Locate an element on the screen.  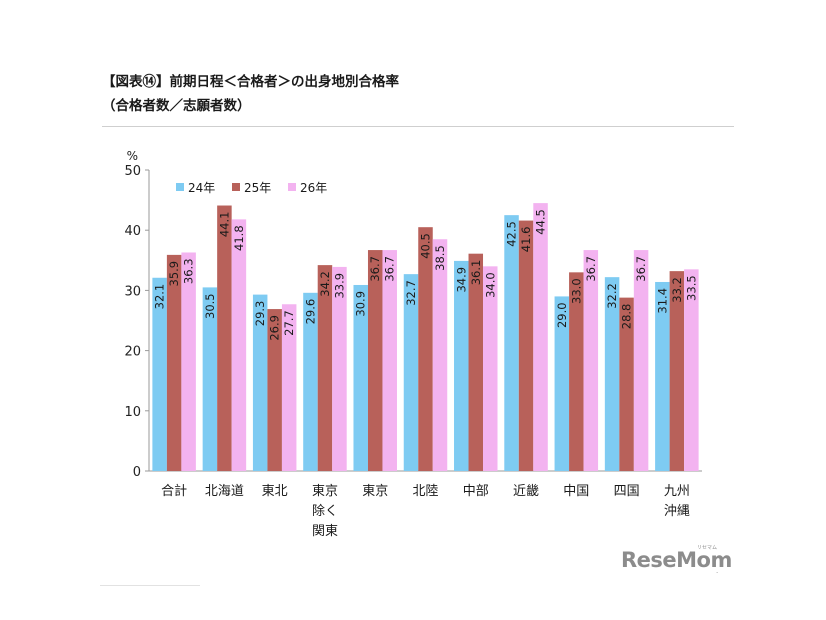
x-tick-label: 四国 is located at coordinates (627, 491).